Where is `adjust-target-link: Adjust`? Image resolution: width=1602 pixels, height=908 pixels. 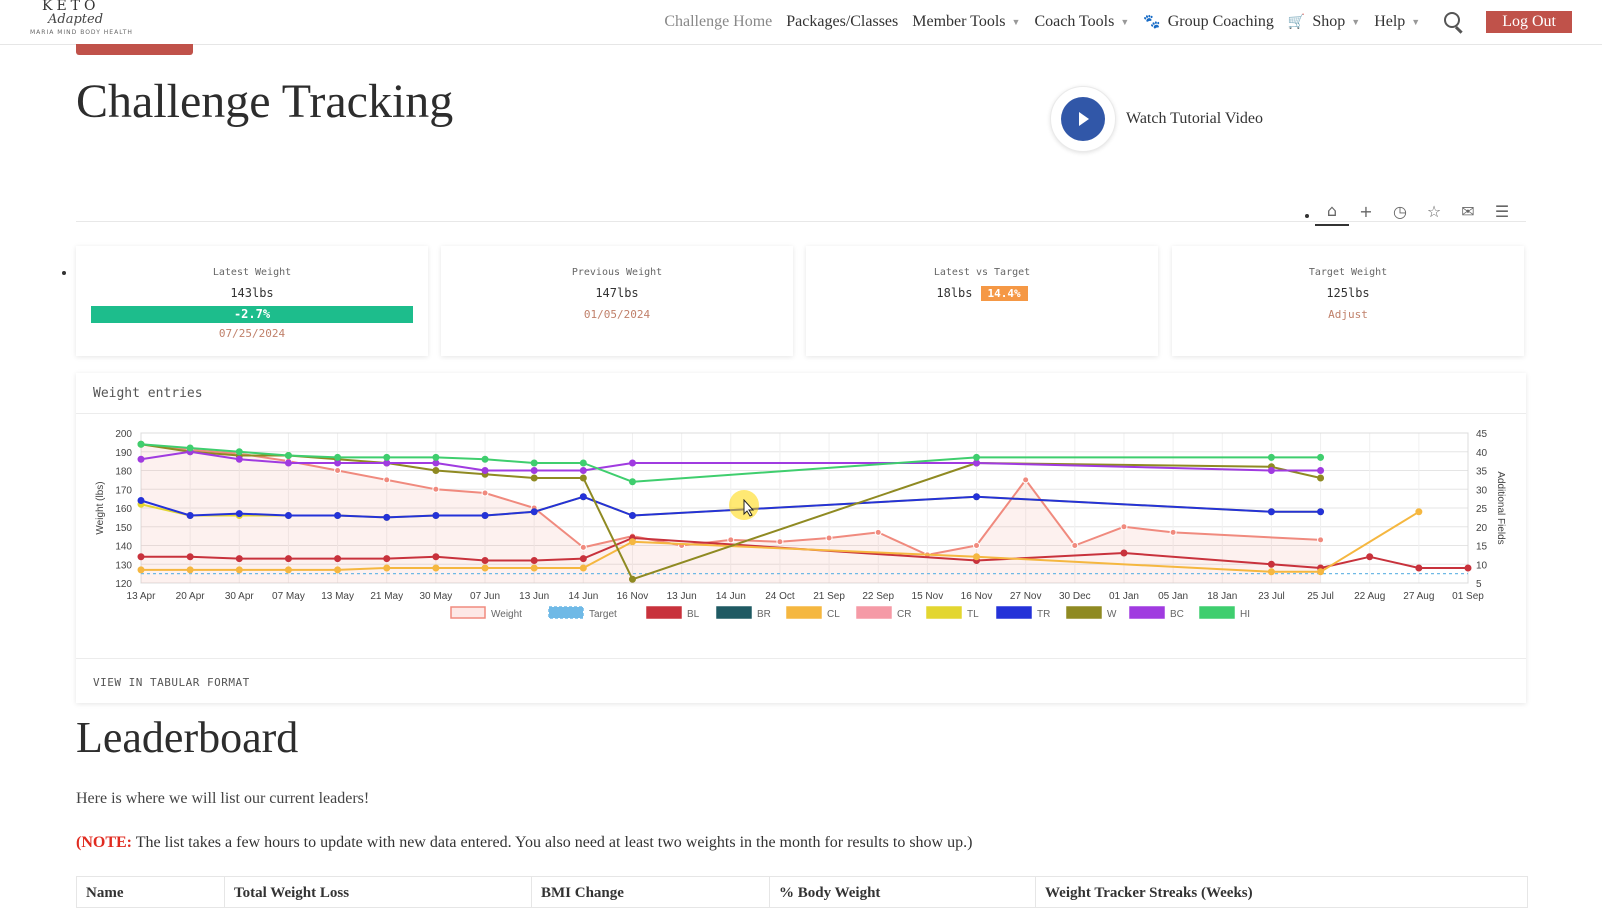
adjust-target-link: Adjust is located at coordinates (1348, 314).